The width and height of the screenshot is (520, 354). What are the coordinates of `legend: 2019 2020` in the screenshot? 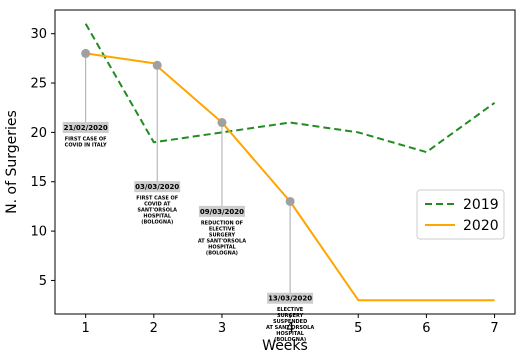 It's located at (460, 214).